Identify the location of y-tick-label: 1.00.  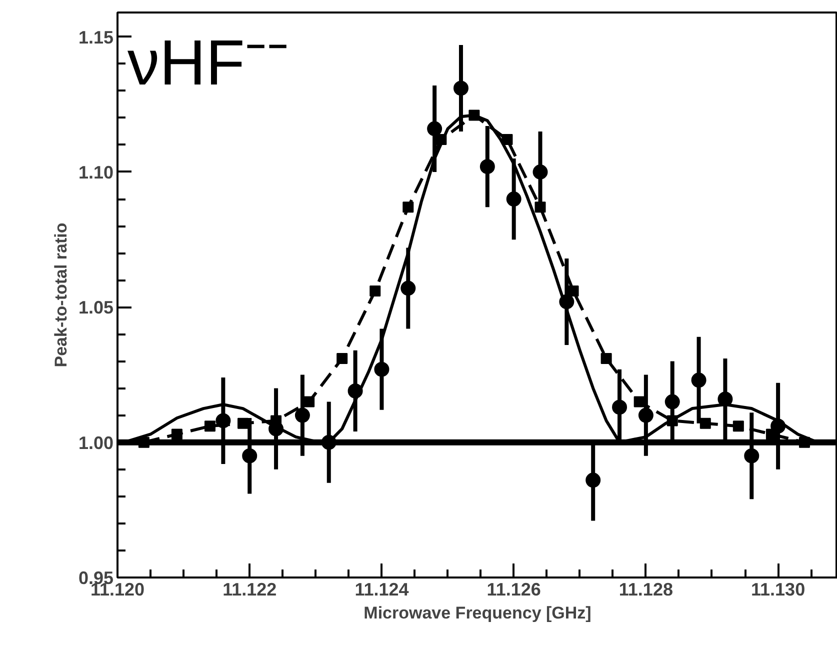
(96, 442).